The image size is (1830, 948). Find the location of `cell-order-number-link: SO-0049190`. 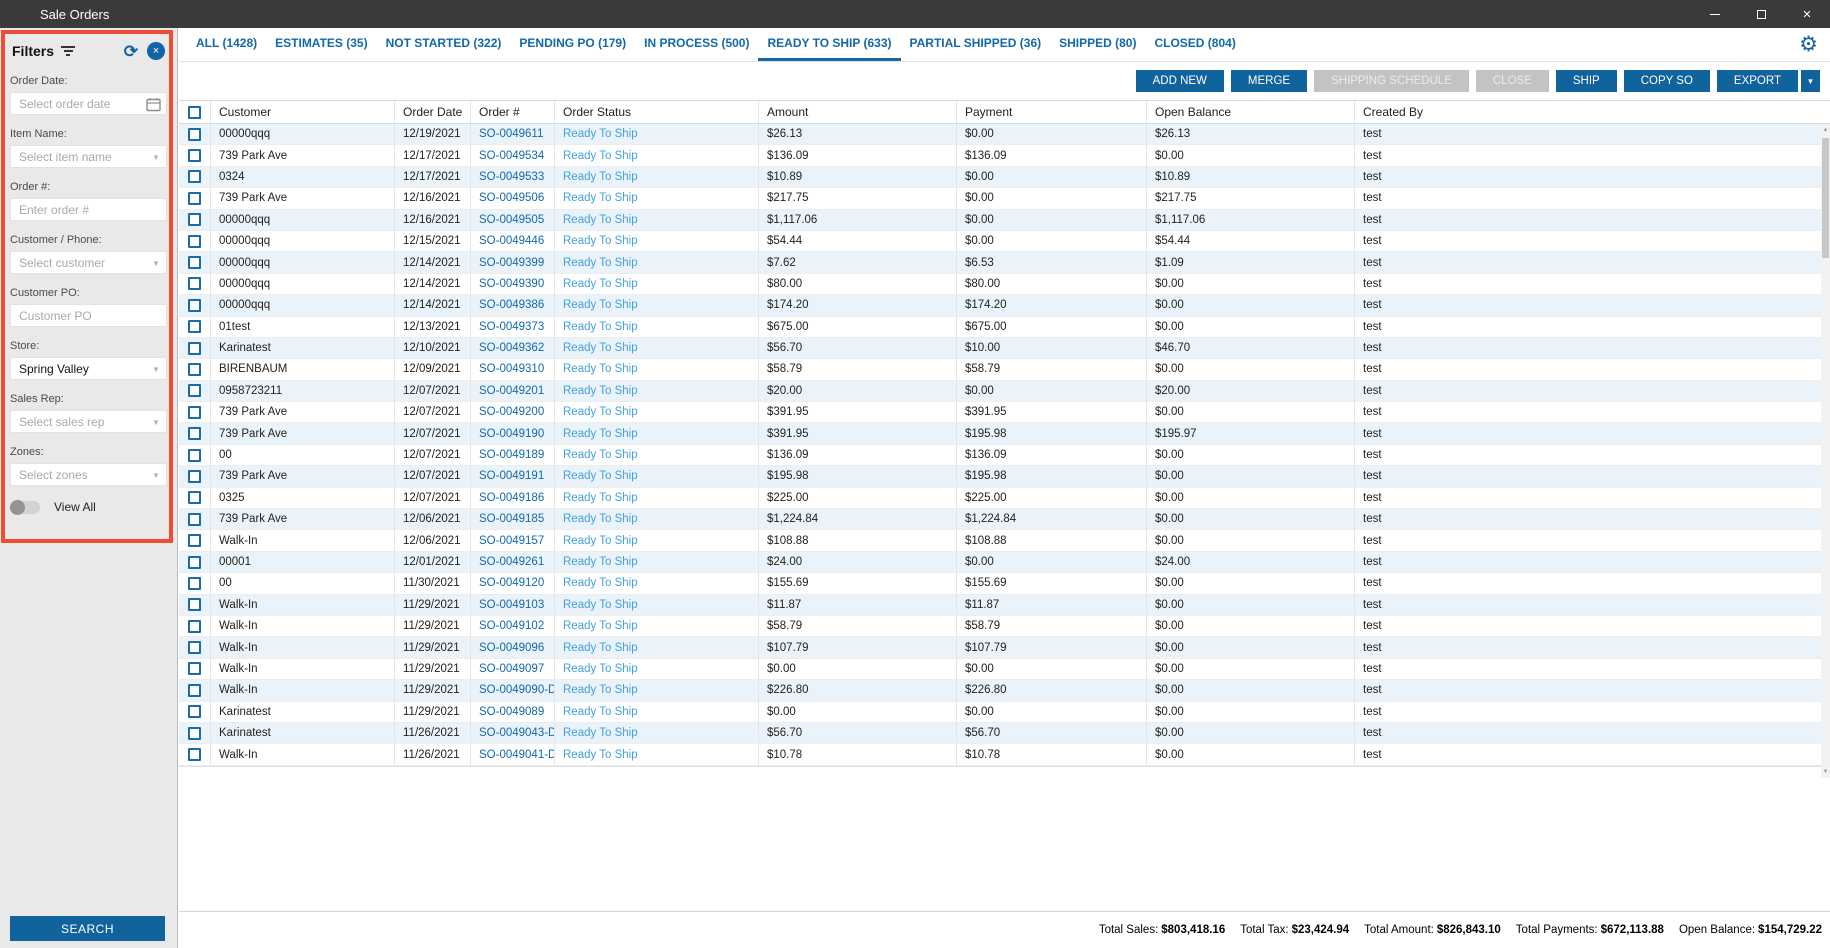

cell-order-number-link: SO-0049190 is located at coordinates (513, 433).